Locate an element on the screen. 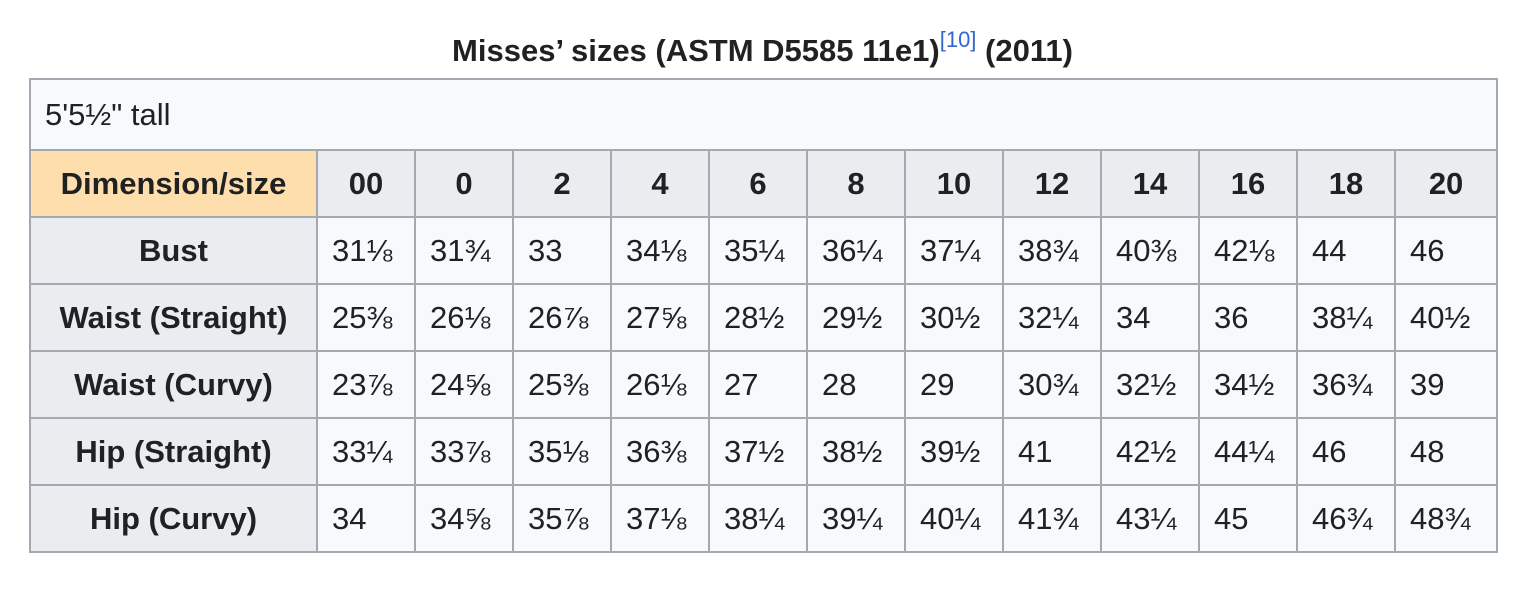 The image size is (1530, 610). reference-link-text: [10] is located at coordinates (958, 39).